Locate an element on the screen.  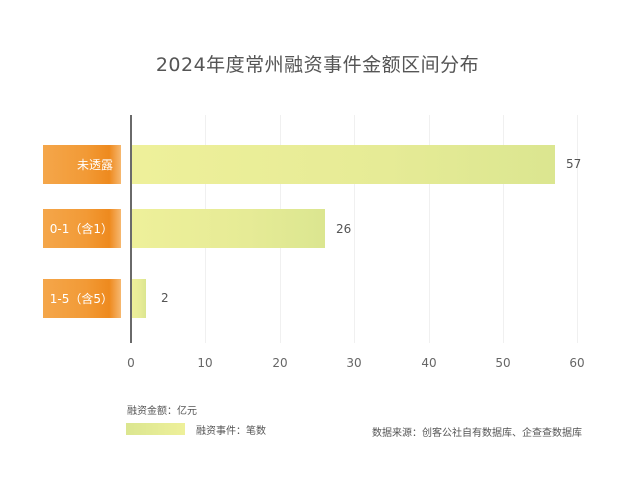
chart-title: 2024年度常州融资事件金额区间分布 is located at coordinates (317, 65).